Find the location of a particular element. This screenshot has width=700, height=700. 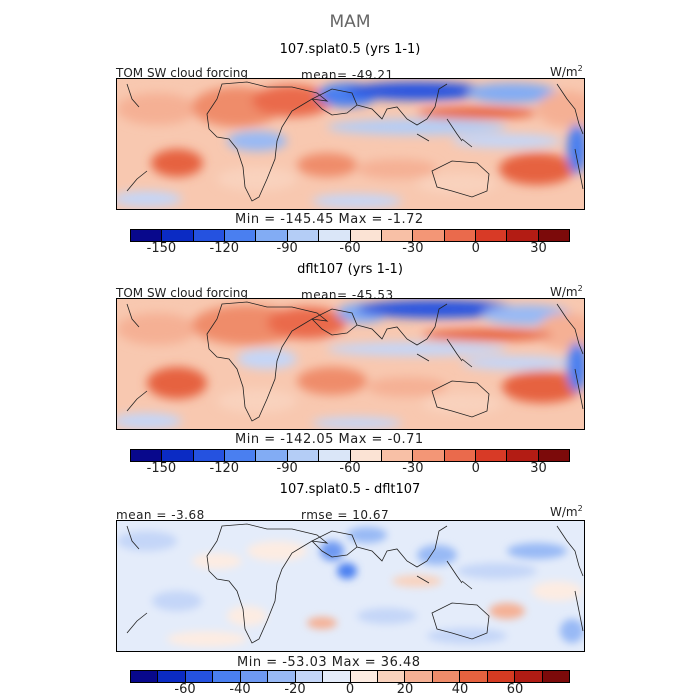

panel-3-mean-label: mean = -3.68 is located at coordinates (160, 515).